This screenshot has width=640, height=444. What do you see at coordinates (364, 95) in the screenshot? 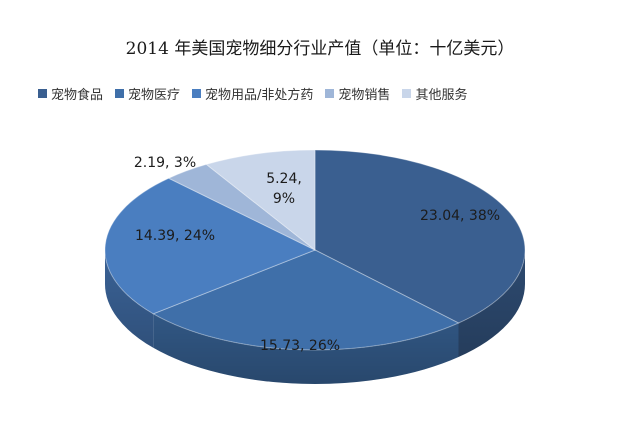
I see `legend-label: 宠物销售` at bounding box center [364, 95].